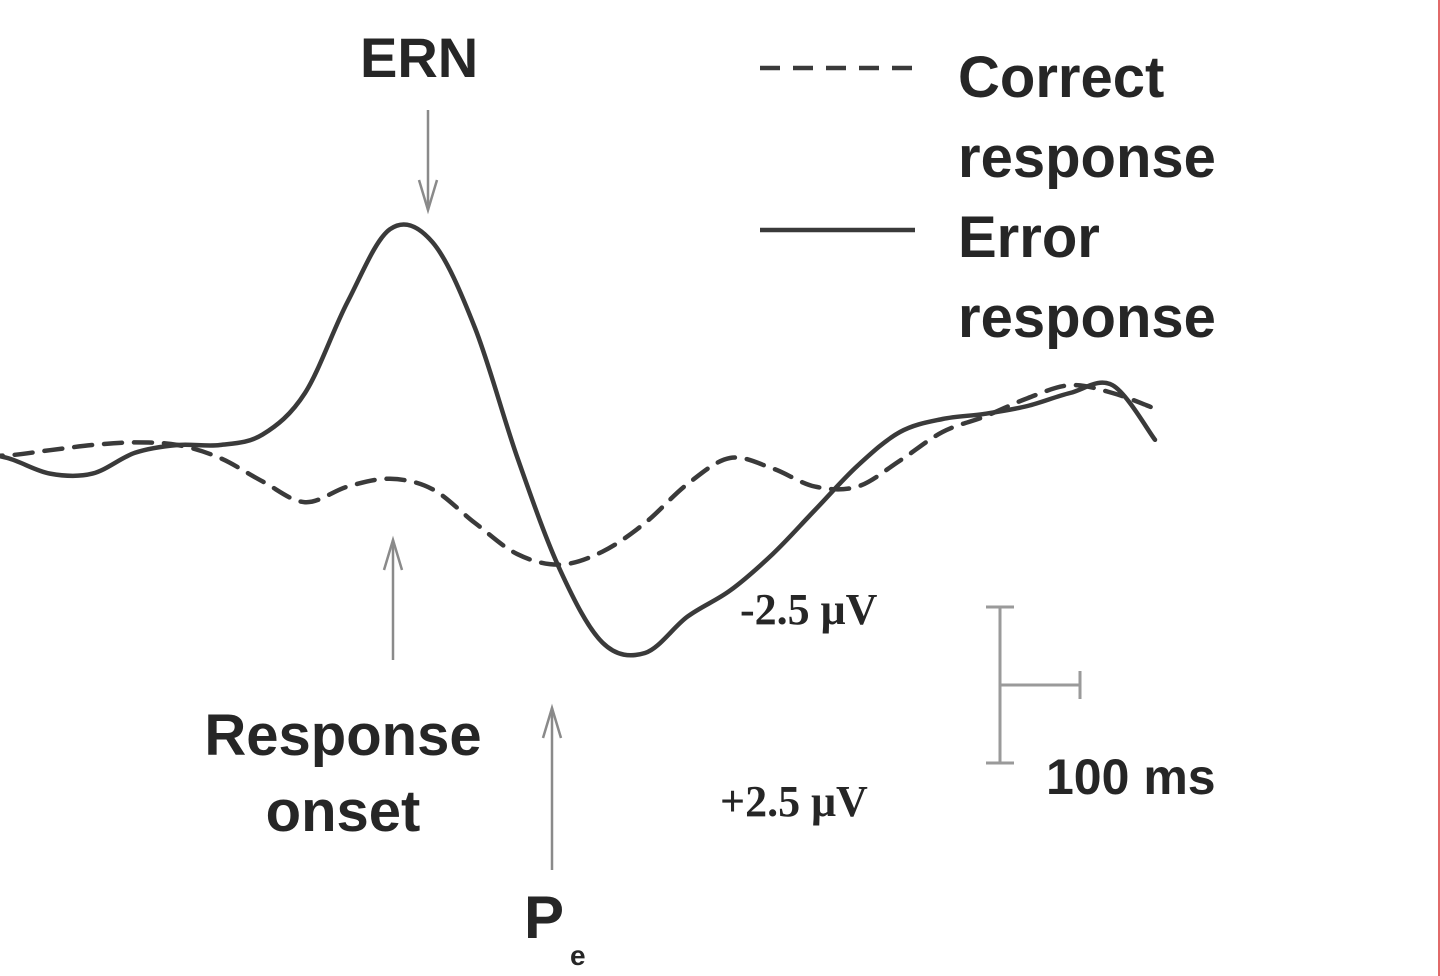 The height and width of the screenshot is (976, 1440). Describe the element at coordinates (1087, 317) in the screenshot. I see `legend-error-line2: response` at that location.